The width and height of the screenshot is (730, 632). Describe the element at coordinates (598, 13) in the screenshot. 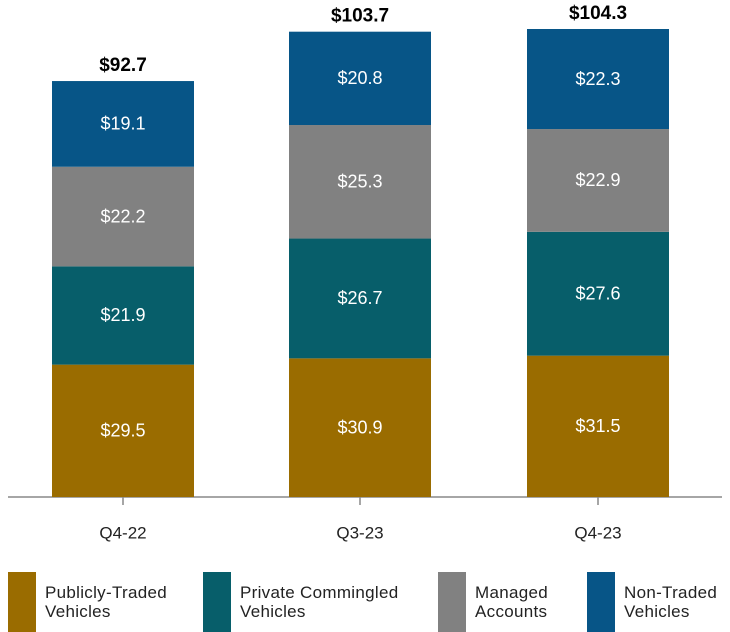

I see `total-label: $104.3` at that location.